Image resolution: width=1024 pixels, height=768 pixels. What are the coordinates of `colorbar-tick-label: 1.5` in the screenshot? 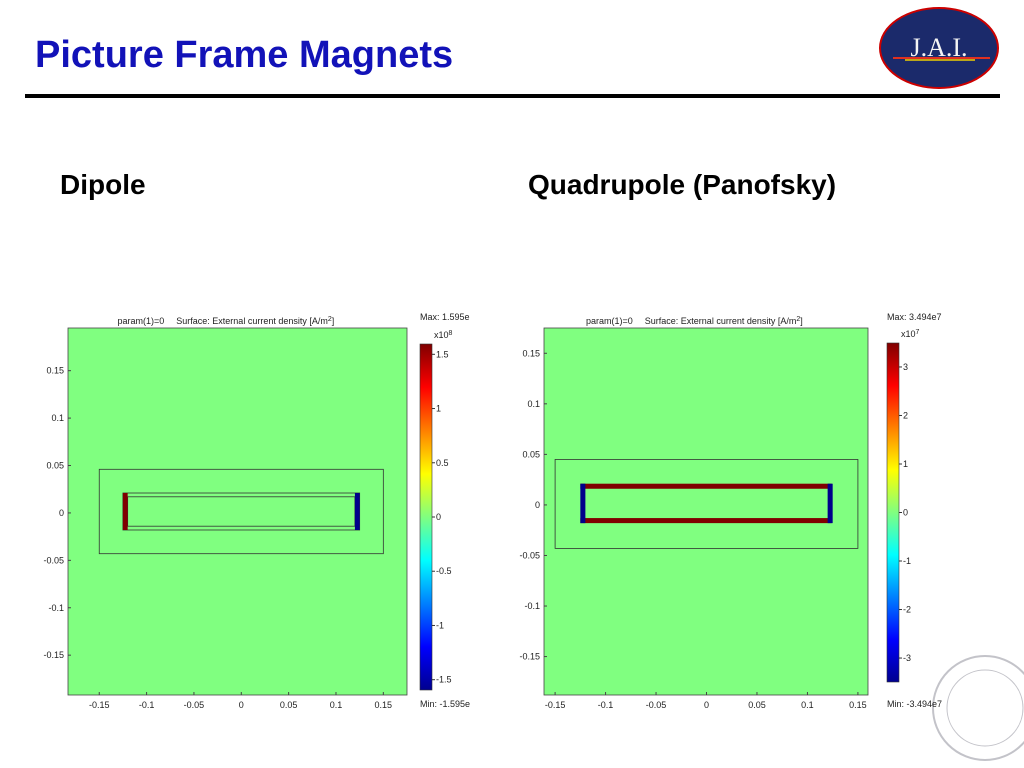 It's located at (442, 354).